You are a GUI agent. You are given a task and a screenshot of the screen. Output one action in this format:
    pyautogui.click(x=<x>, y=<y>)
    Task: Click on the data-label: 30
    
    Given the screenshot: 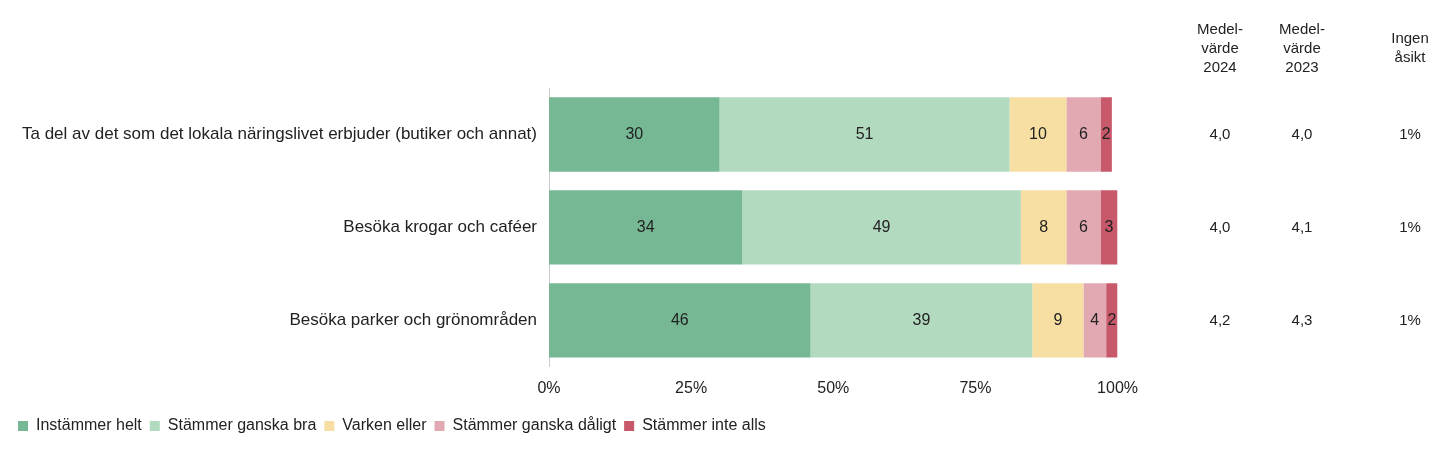 What is the action you would take?
    pyautogui.click(x=634, y=133)
    